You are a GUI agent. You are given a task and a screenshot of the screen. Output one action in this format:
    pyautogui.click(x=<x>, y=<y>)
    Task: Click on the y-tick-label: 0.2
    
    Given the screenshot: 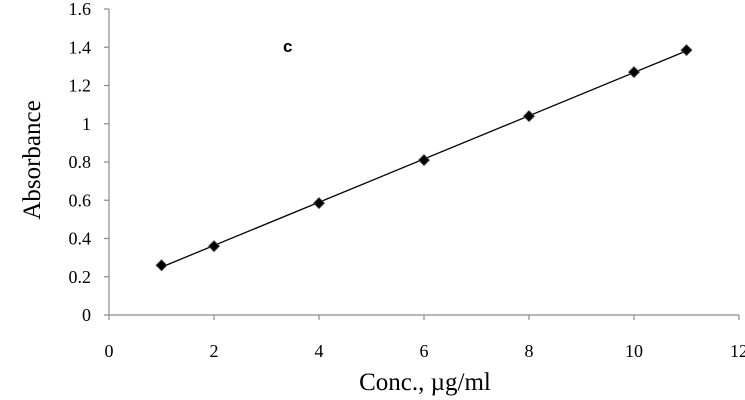 What is the action you would take?
    pyautogui.click(x=80, y=277)
    